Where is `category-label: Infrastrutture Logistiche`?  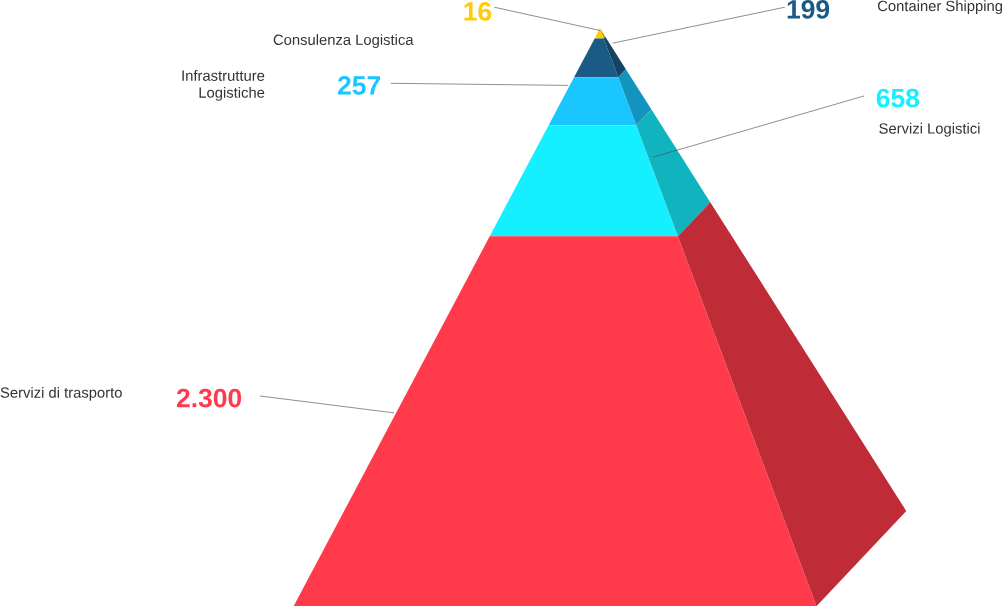
category-label: Infrastrutture Logistiche is located at coordinates (223, 85).